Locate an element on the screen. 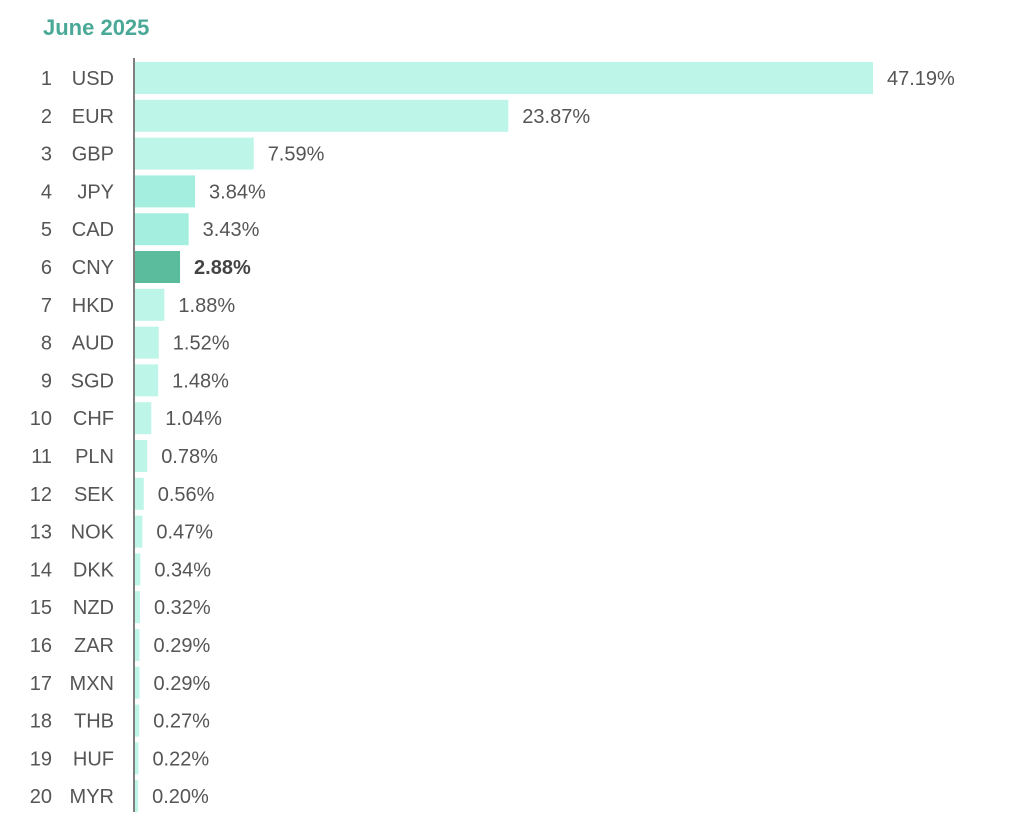 This screenshot has height=822, width=1024. value-label: 0.20% is located at coordinates (180, 797).